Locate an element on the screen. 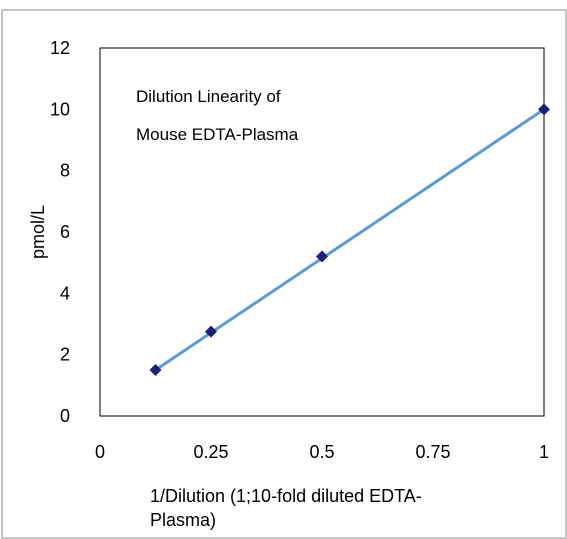 The image size is (567, 539). y-axis-label: pmol/L is located at coordinates (38, 232).